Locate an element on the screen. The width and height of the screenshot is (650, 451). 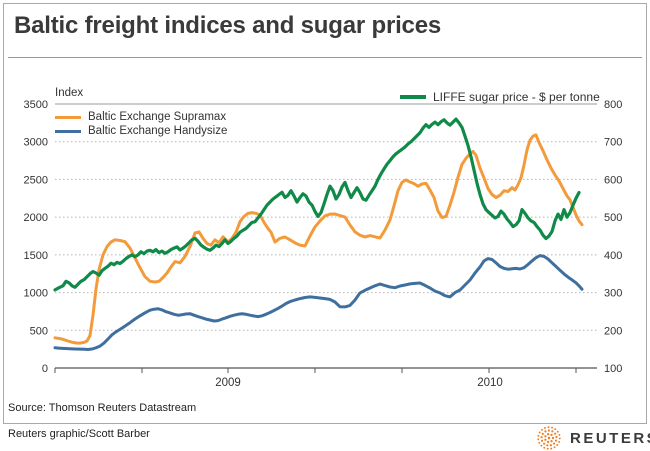
y-right-tick-label-700: 700 is located at coordinates (613, 143).